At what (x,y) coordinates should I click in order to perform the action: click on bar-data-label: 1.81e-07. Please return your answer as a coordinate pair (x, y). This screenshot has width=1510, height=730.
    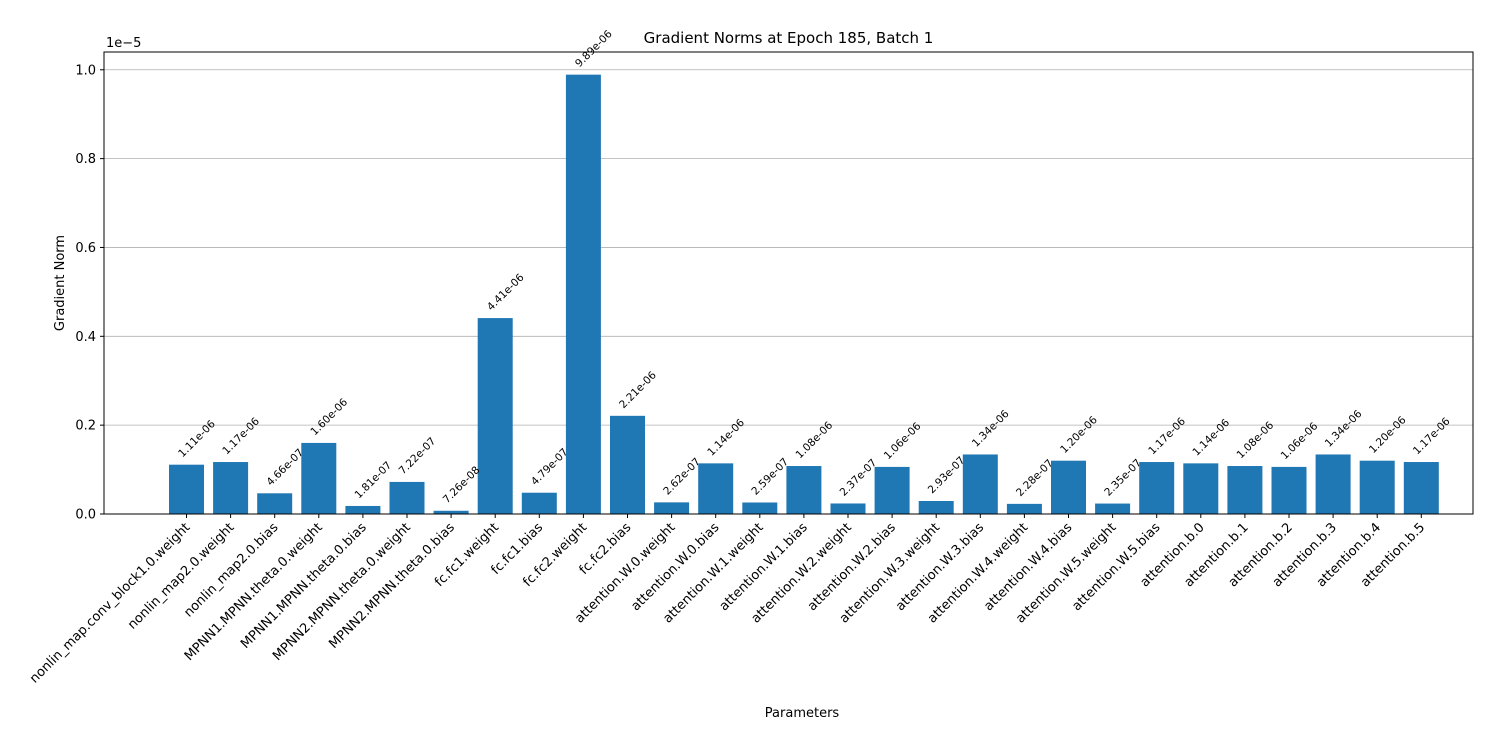
    Looking at the image, I should click on (374, 480).